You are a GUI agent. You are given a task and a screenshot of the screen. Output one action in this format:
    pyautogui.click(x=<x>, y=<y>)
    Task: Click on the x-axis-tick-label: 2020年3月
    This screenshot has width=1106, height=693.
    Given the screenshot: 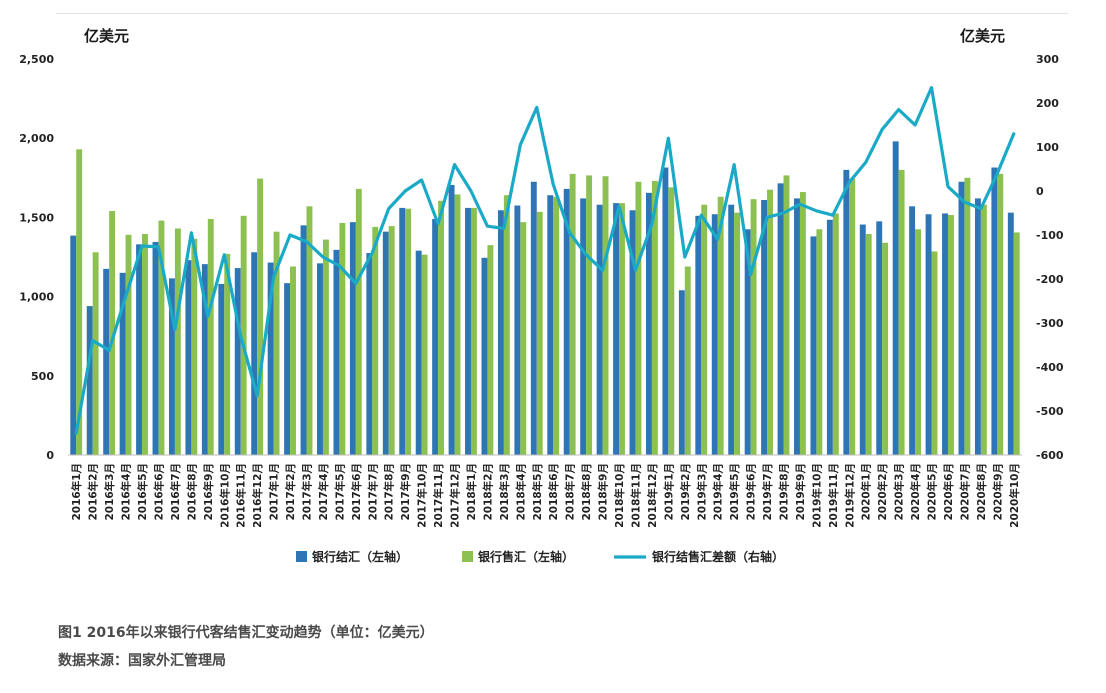 What is the action you would take?
    pyautogui.click(x=899, y=492)
    